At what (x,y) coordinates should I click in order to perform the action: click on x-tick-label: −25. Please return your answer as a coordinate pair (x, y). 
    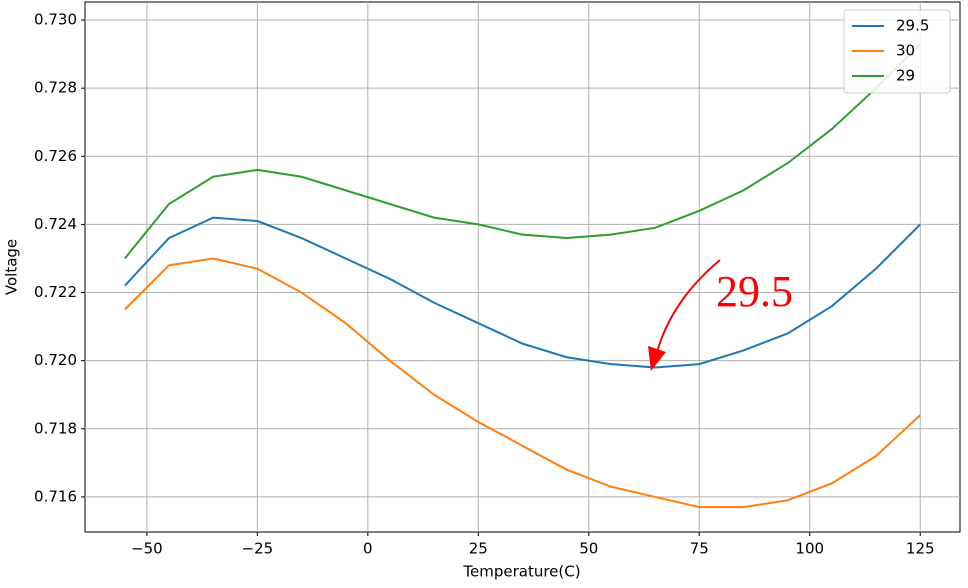
    Looking at the image, I should click on (258, 549).